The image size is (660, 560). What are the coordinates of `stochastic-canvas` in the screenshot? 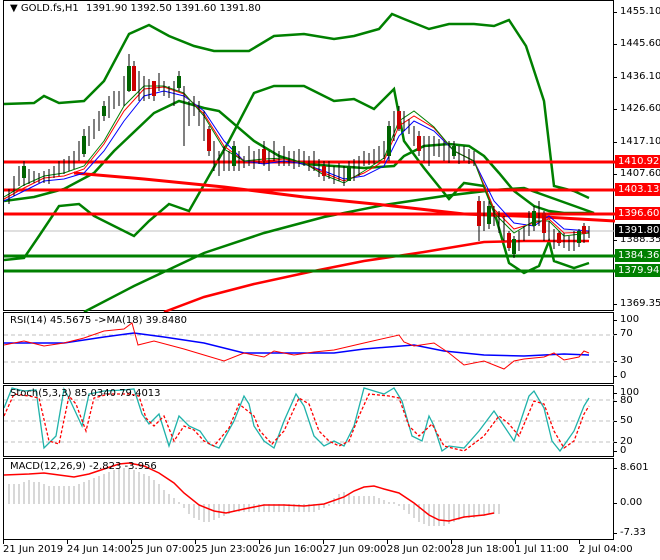 It's located at (309, 420).